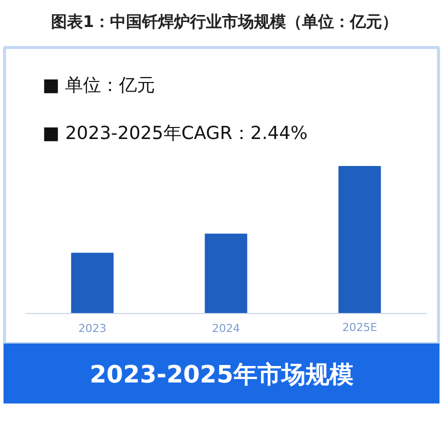 The width and height of the screenshot is (448, 448). Describe the element at coordinates (360, 327) in the screenshot. I see `x-tick-label: 2025E` at that location.